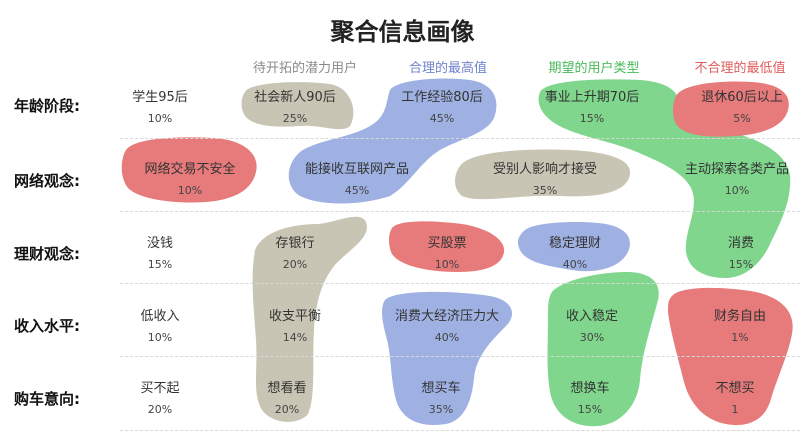 This screenshot has width=805, height=444. Describe the element at coordinates (591, 326) in the screenshot. I see `cell-inc-stable: 收入稳定 30%` at that location.